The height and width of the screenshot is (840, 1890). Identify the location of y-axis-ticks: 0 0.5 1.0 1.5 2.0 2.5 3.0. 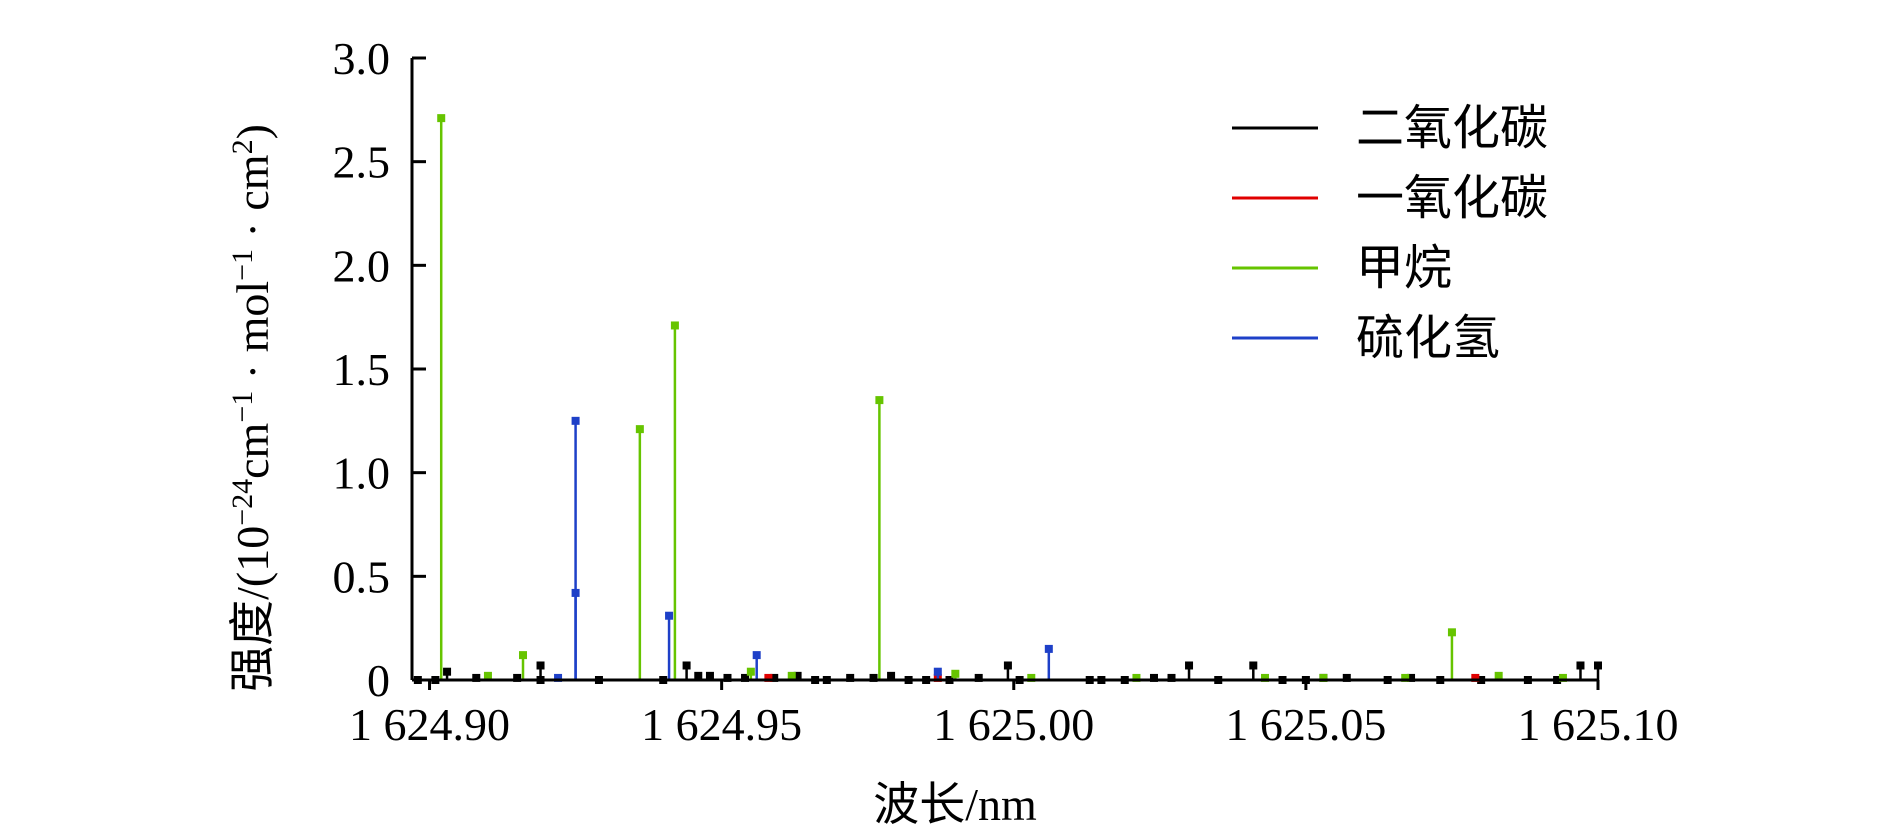
(379, 369).